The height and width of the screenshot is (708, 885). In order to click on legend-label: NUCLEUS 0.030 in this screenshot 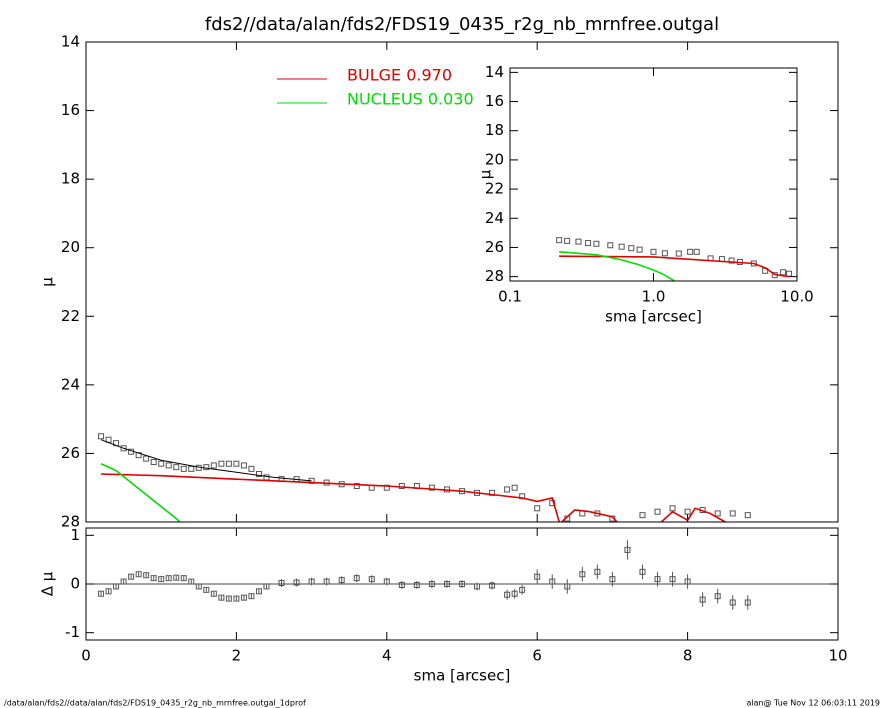, I will do `click(410, 99)`.